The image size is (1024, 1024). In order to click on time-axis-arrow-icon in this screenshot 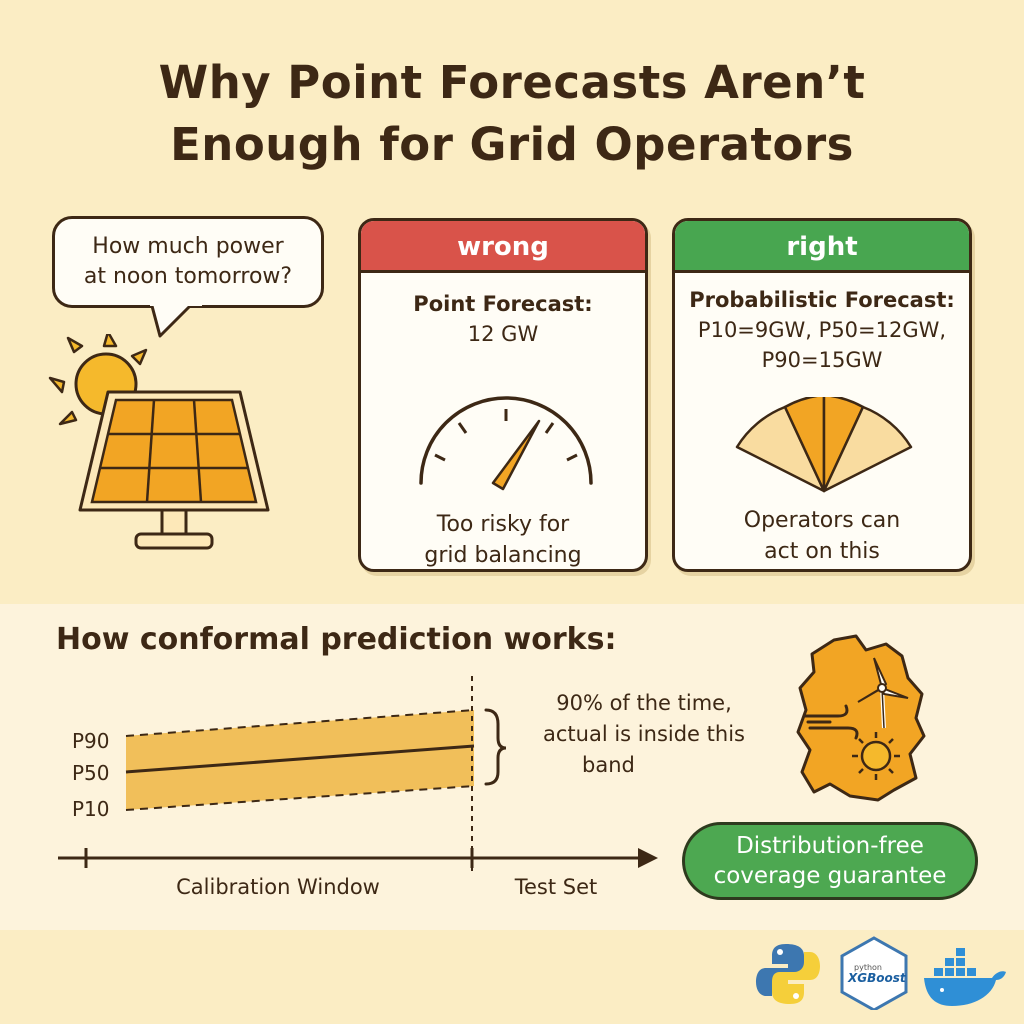, I will do `click(648, 858)`.